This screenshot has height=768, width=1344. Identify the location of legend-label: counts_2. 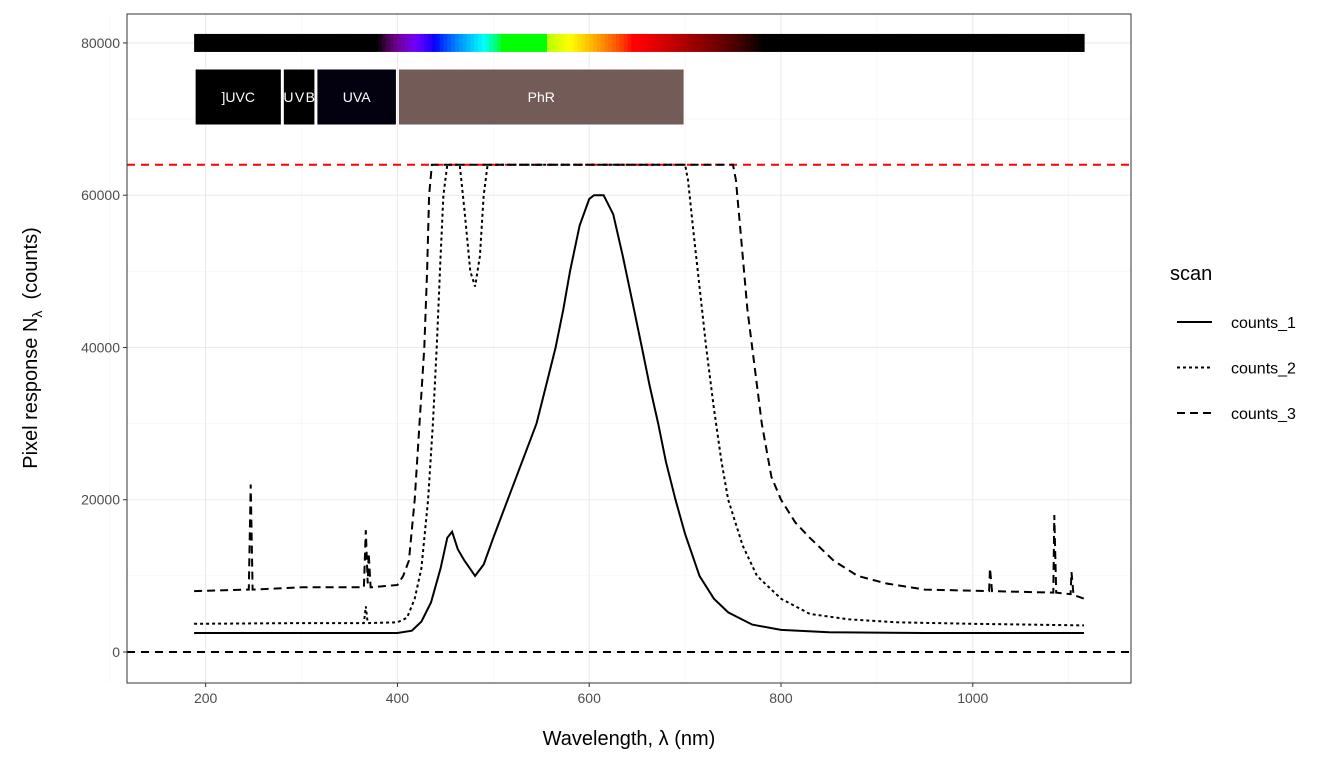
(1263, 369).